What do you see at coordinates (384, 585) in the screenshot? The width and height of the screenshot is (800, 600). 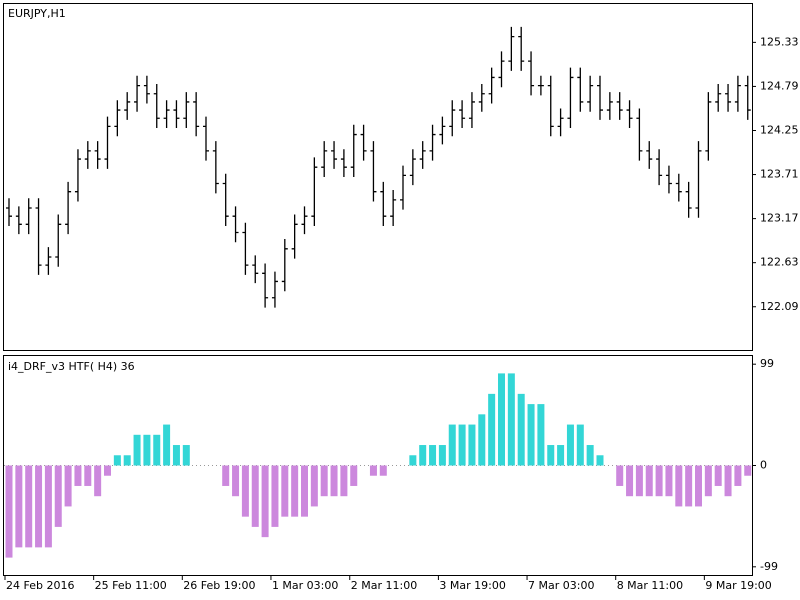 I see `x-tick-label: 2 Mar 11:00` at bounding box center [384, 585].